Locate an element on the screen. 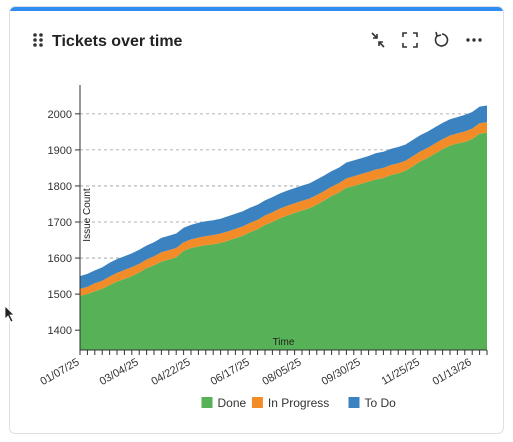 The height and width of the screenshot is (442, 513). x-tick-label: 08/05/25 is located at coordinates (281, 372).